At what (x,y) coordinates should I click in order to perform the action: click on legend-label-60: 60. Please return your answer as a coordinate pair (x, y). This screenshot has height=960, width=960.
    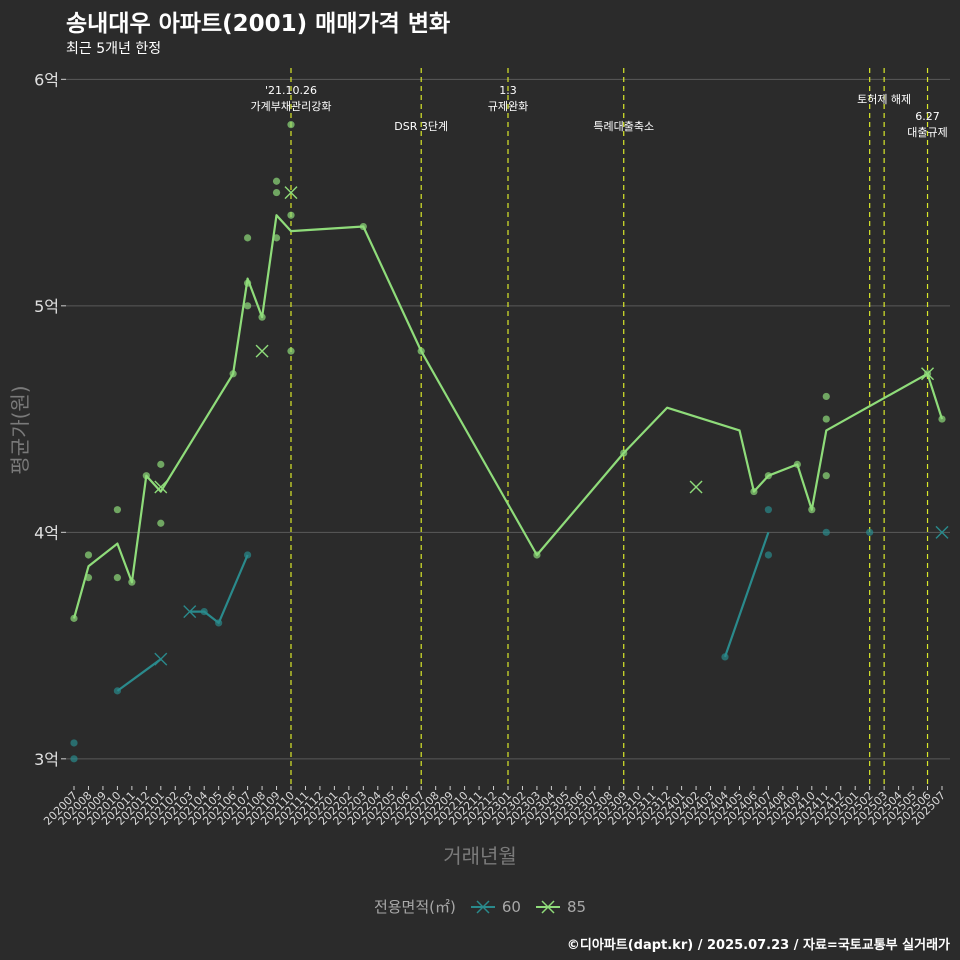
    Looking at the image, I should click on (511, 906).